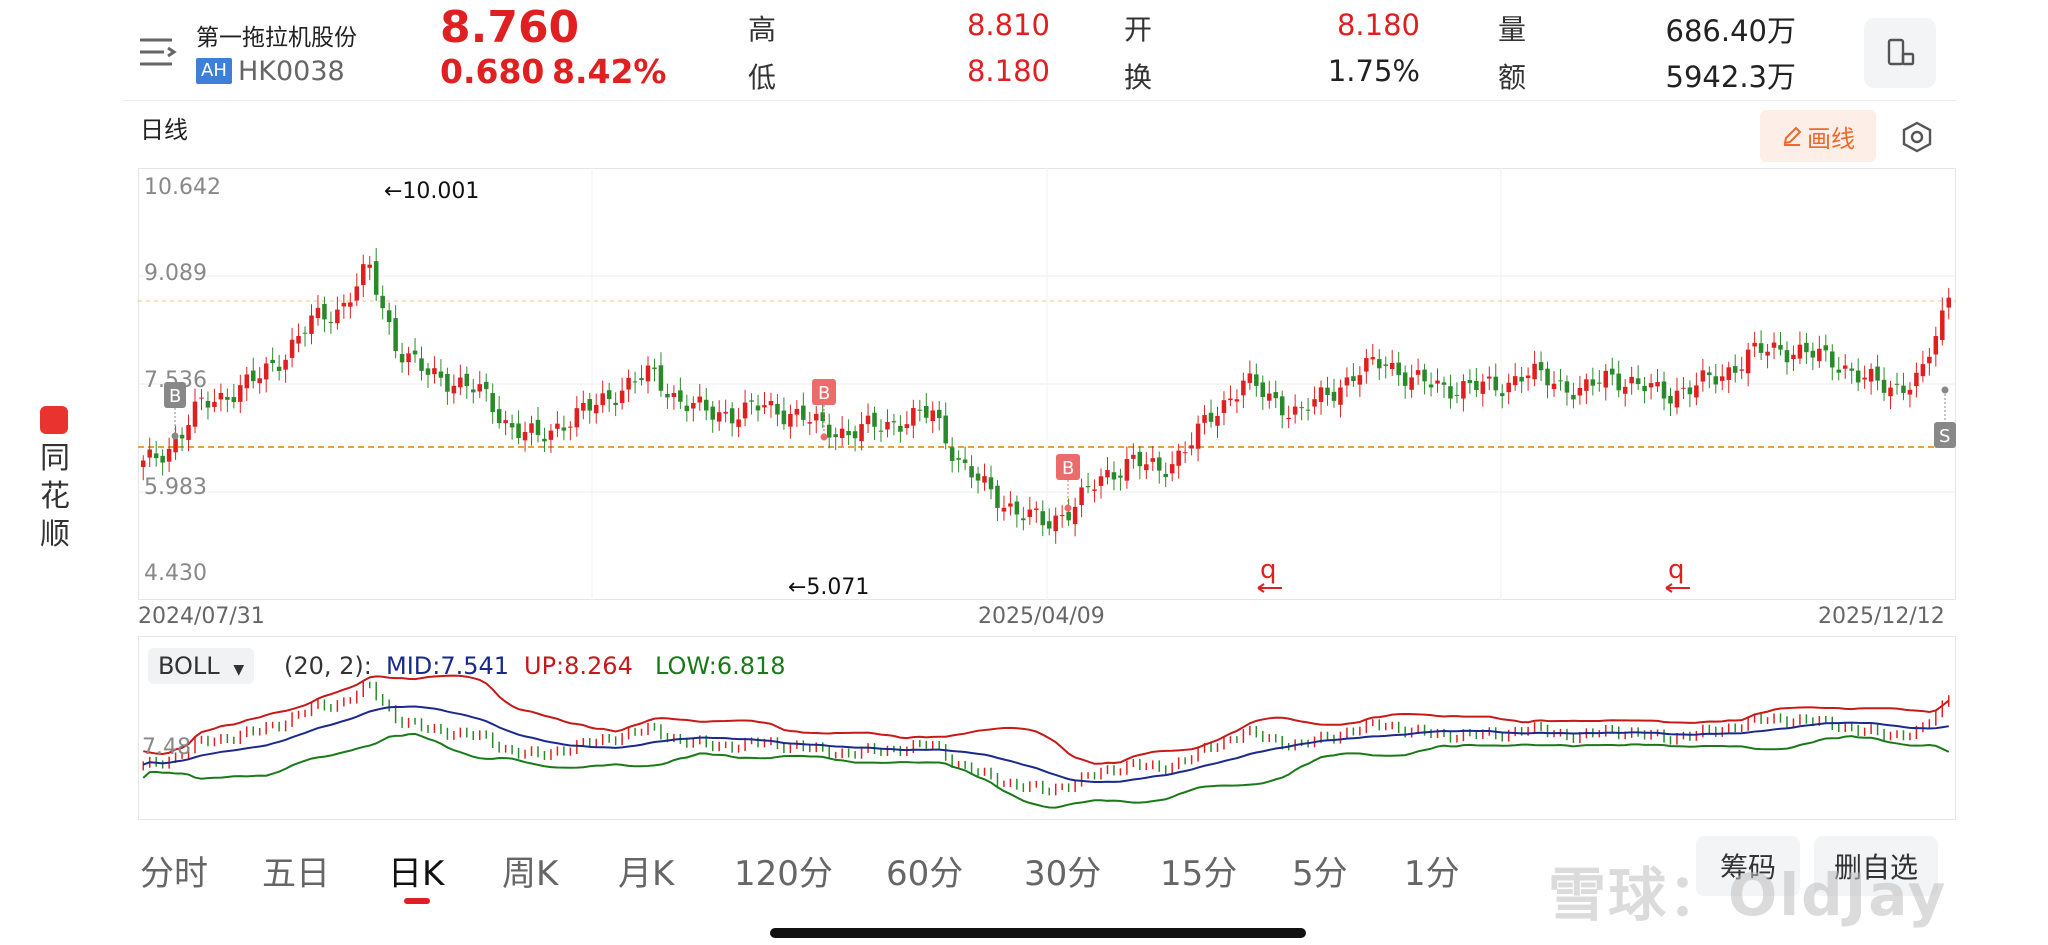 This screenshot has height=945, width=2048. Describe the element at coordinates (201, 666) in the screenshot. I see `indicator-select: BOLL ▼` at that location.